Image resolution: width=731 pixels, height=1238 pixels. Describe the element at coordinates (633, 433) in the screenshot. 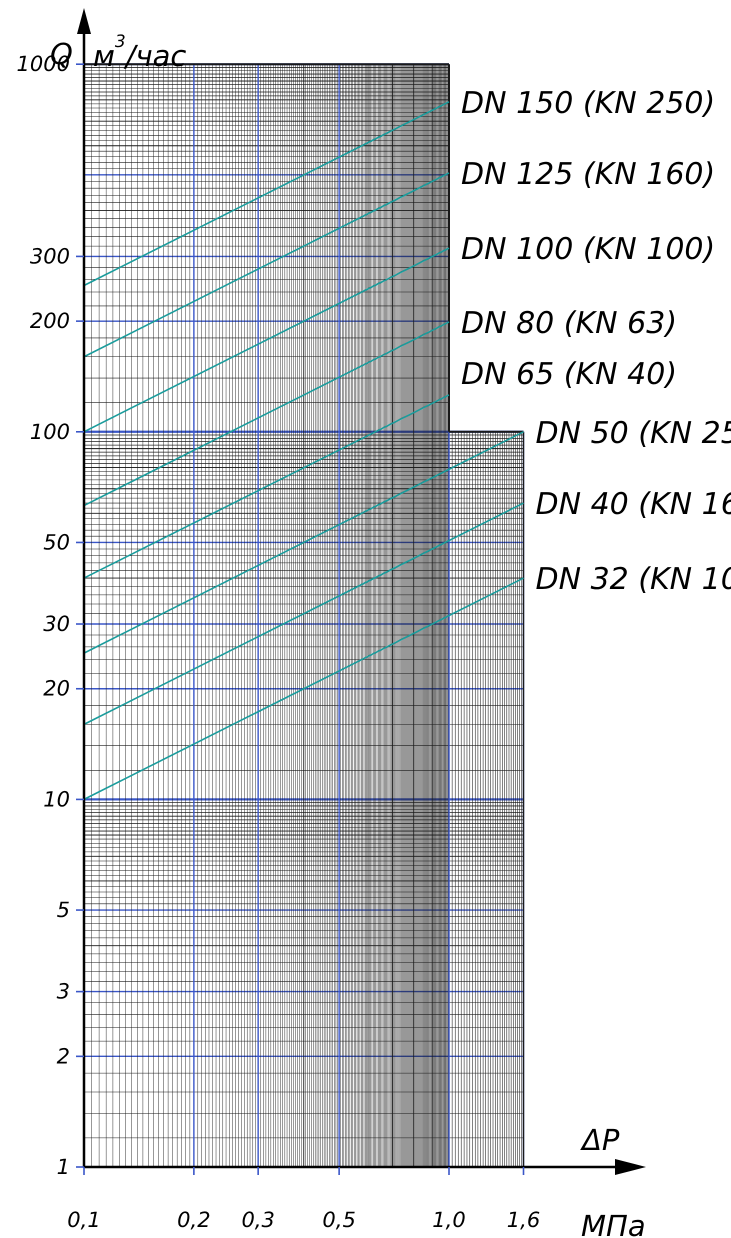

I see `series-label: DN 50 (KN 25)` at that location.